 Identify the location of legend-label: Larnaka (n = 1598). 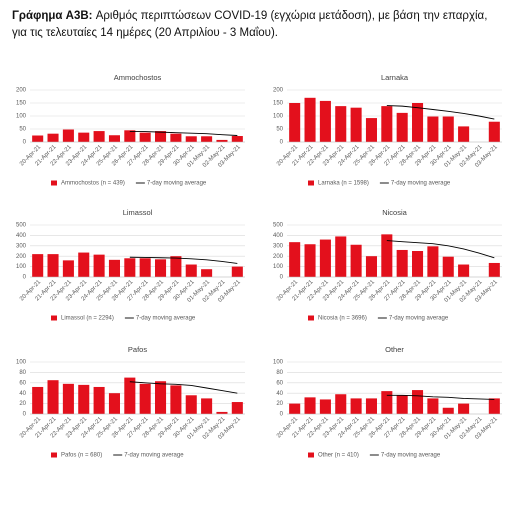
(343, 184).